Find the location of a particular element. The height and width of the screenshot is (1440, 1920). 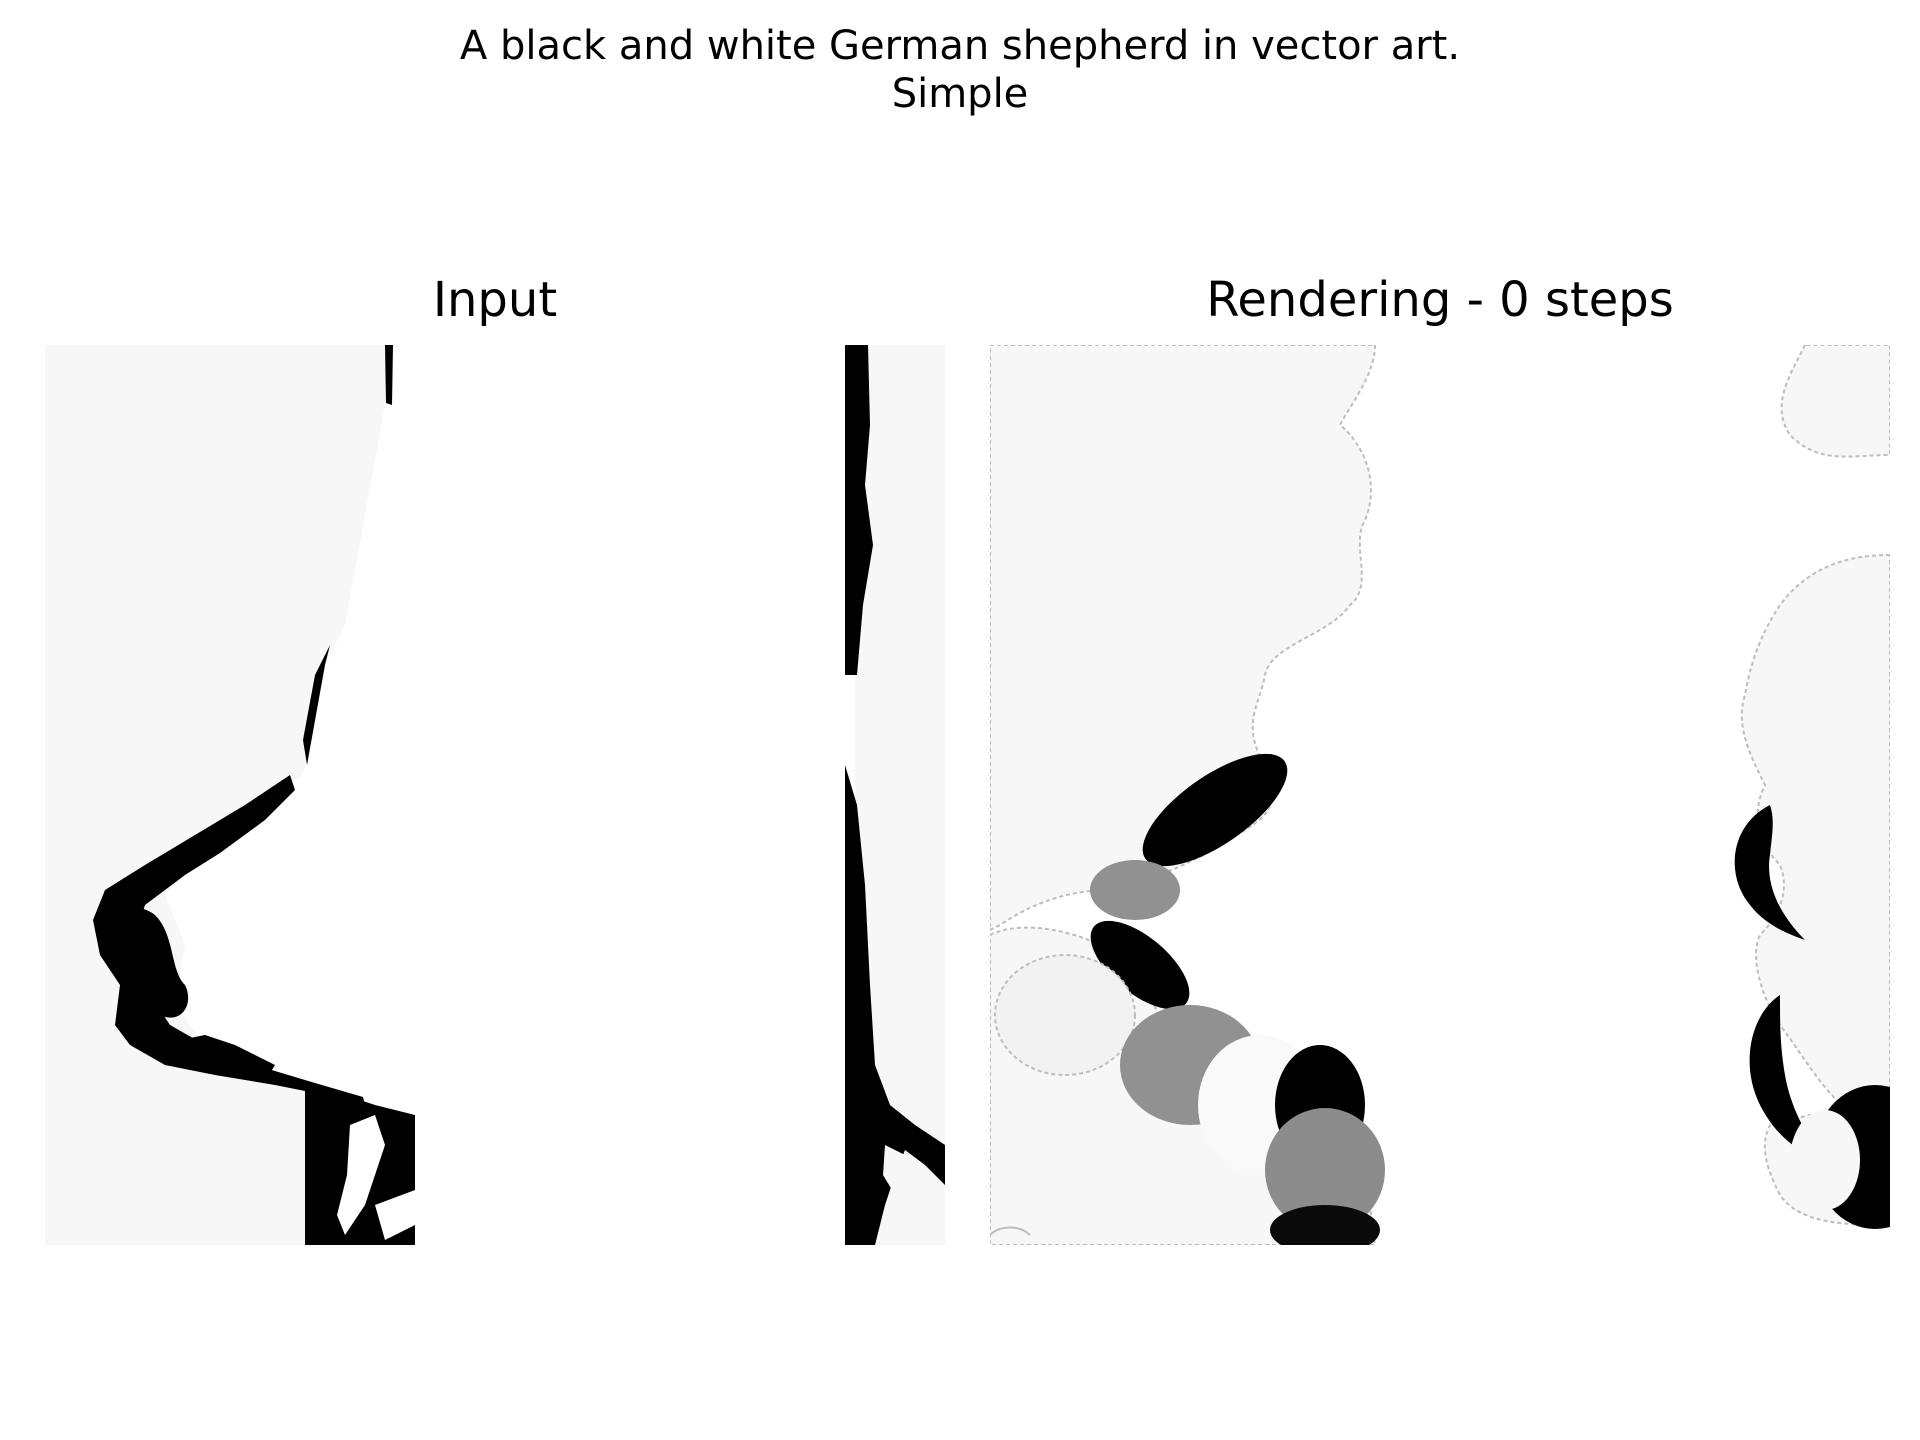

input-panel-title: Input is located at coordinates (495, 300).